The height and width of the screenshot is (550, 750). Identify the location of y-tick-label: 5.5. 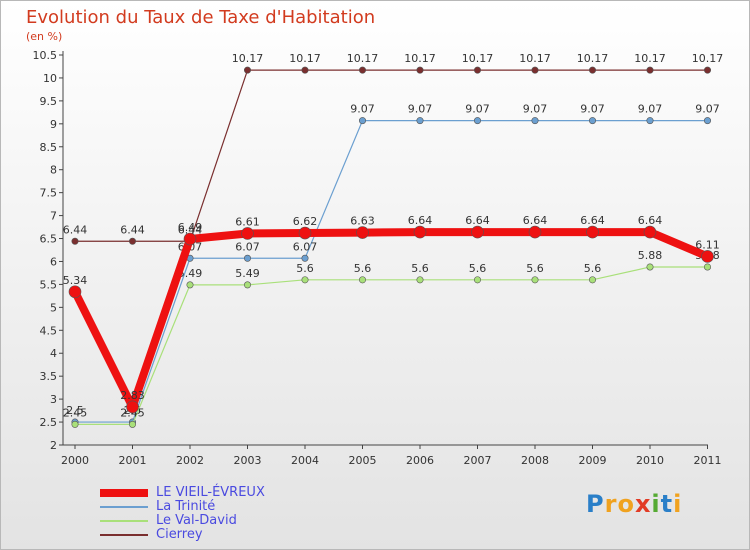
(49, 284).